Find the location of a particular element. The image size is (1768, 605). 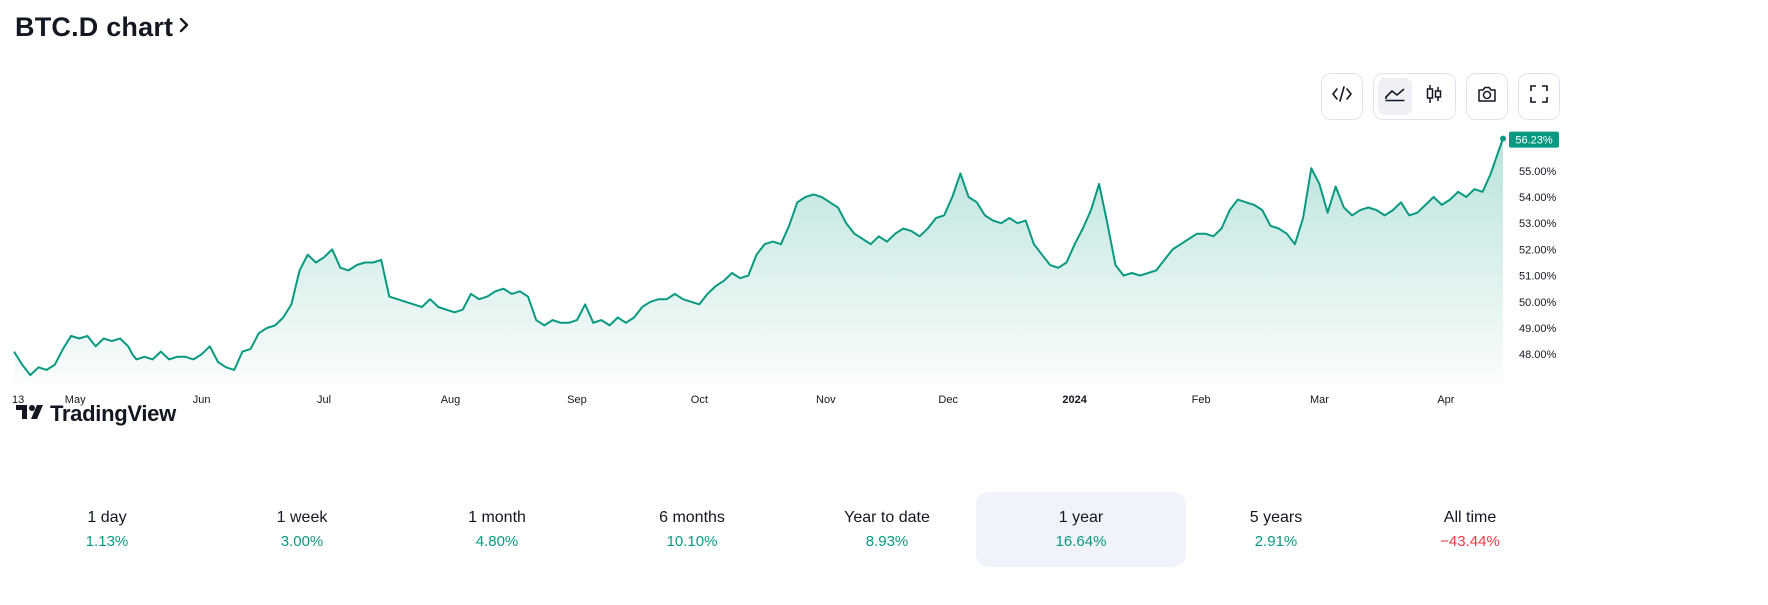

last-value-badge: 56.23% is located at coordinates (1534, 139).